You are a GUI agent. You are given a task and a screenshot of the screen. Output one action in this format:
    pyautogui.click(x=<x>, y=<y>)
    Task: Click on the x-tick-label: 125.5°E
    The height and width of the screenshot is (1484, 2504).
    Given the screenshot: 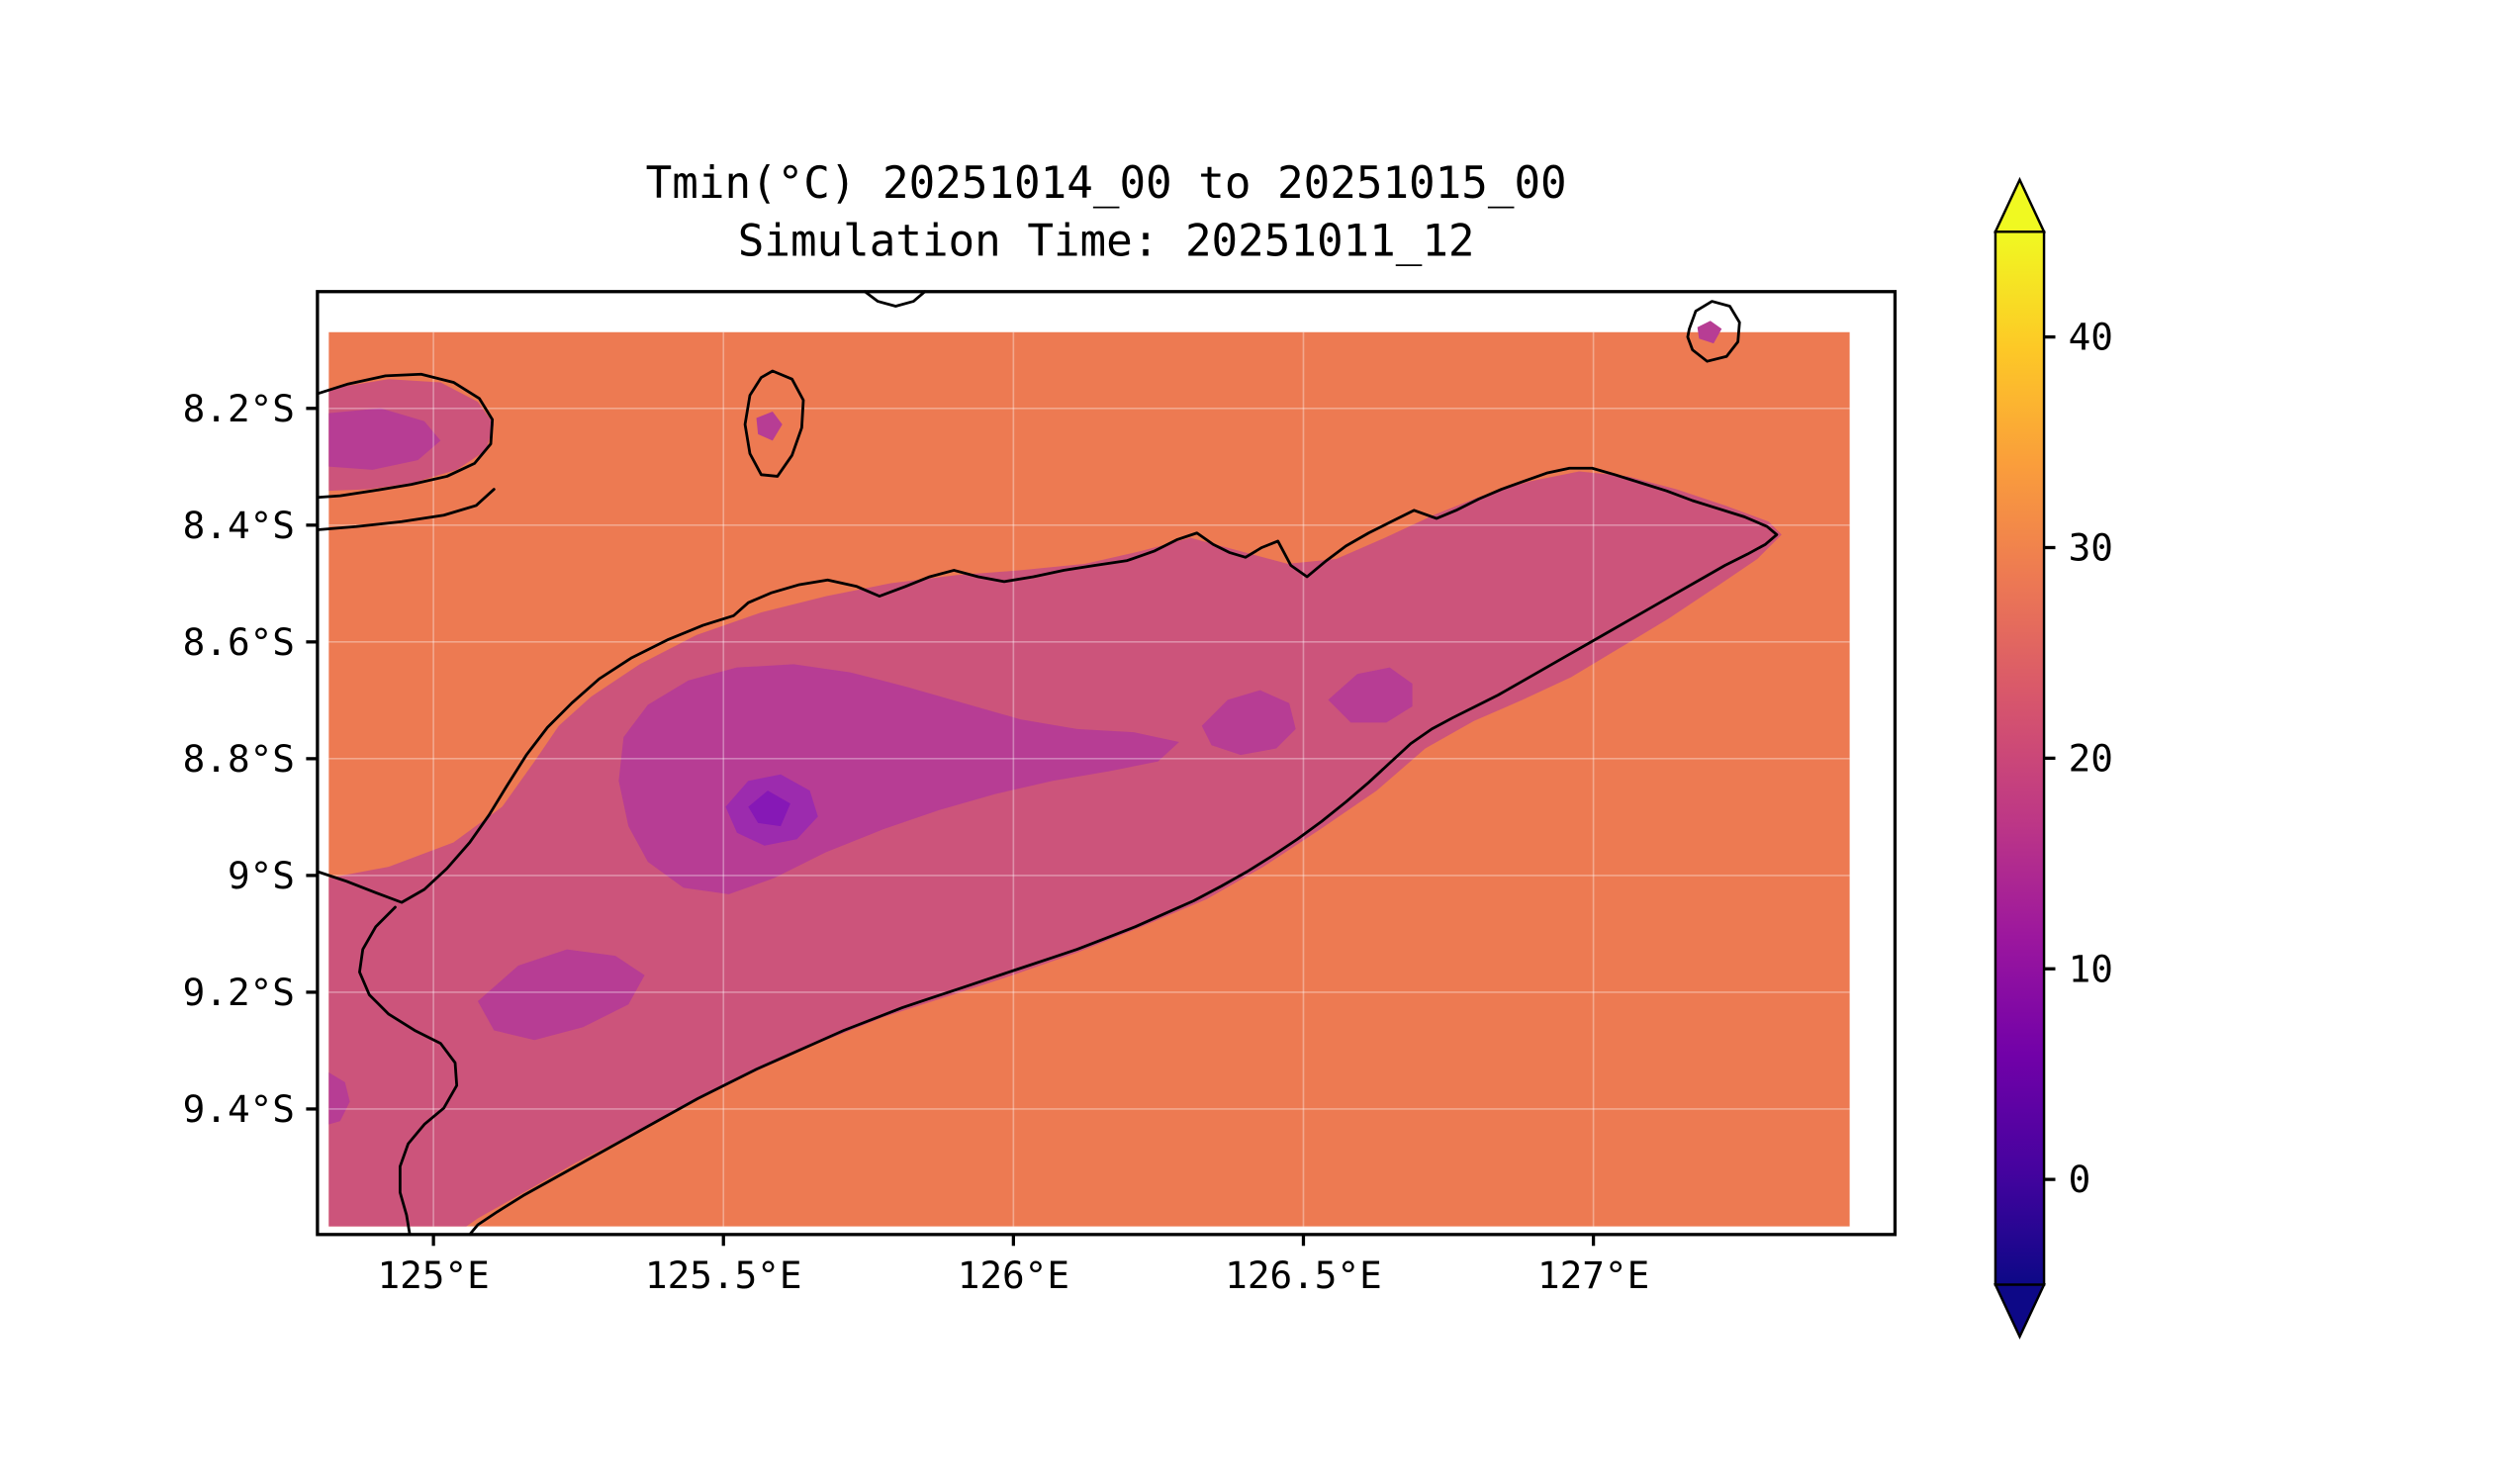 What is the action you would take?
    pyautogui.click(x=723, y=1275)
    